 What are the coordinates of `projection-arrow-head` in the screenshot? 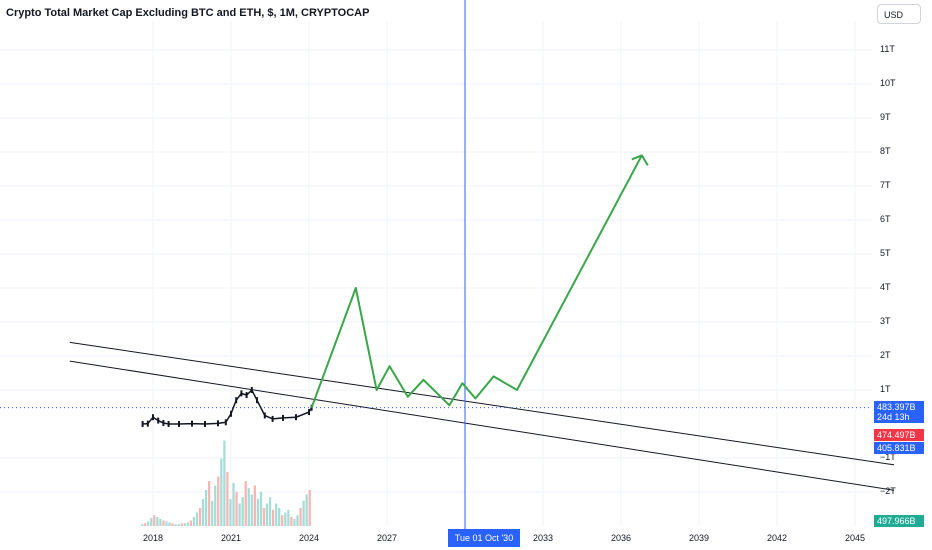 It's located at (640, 160).